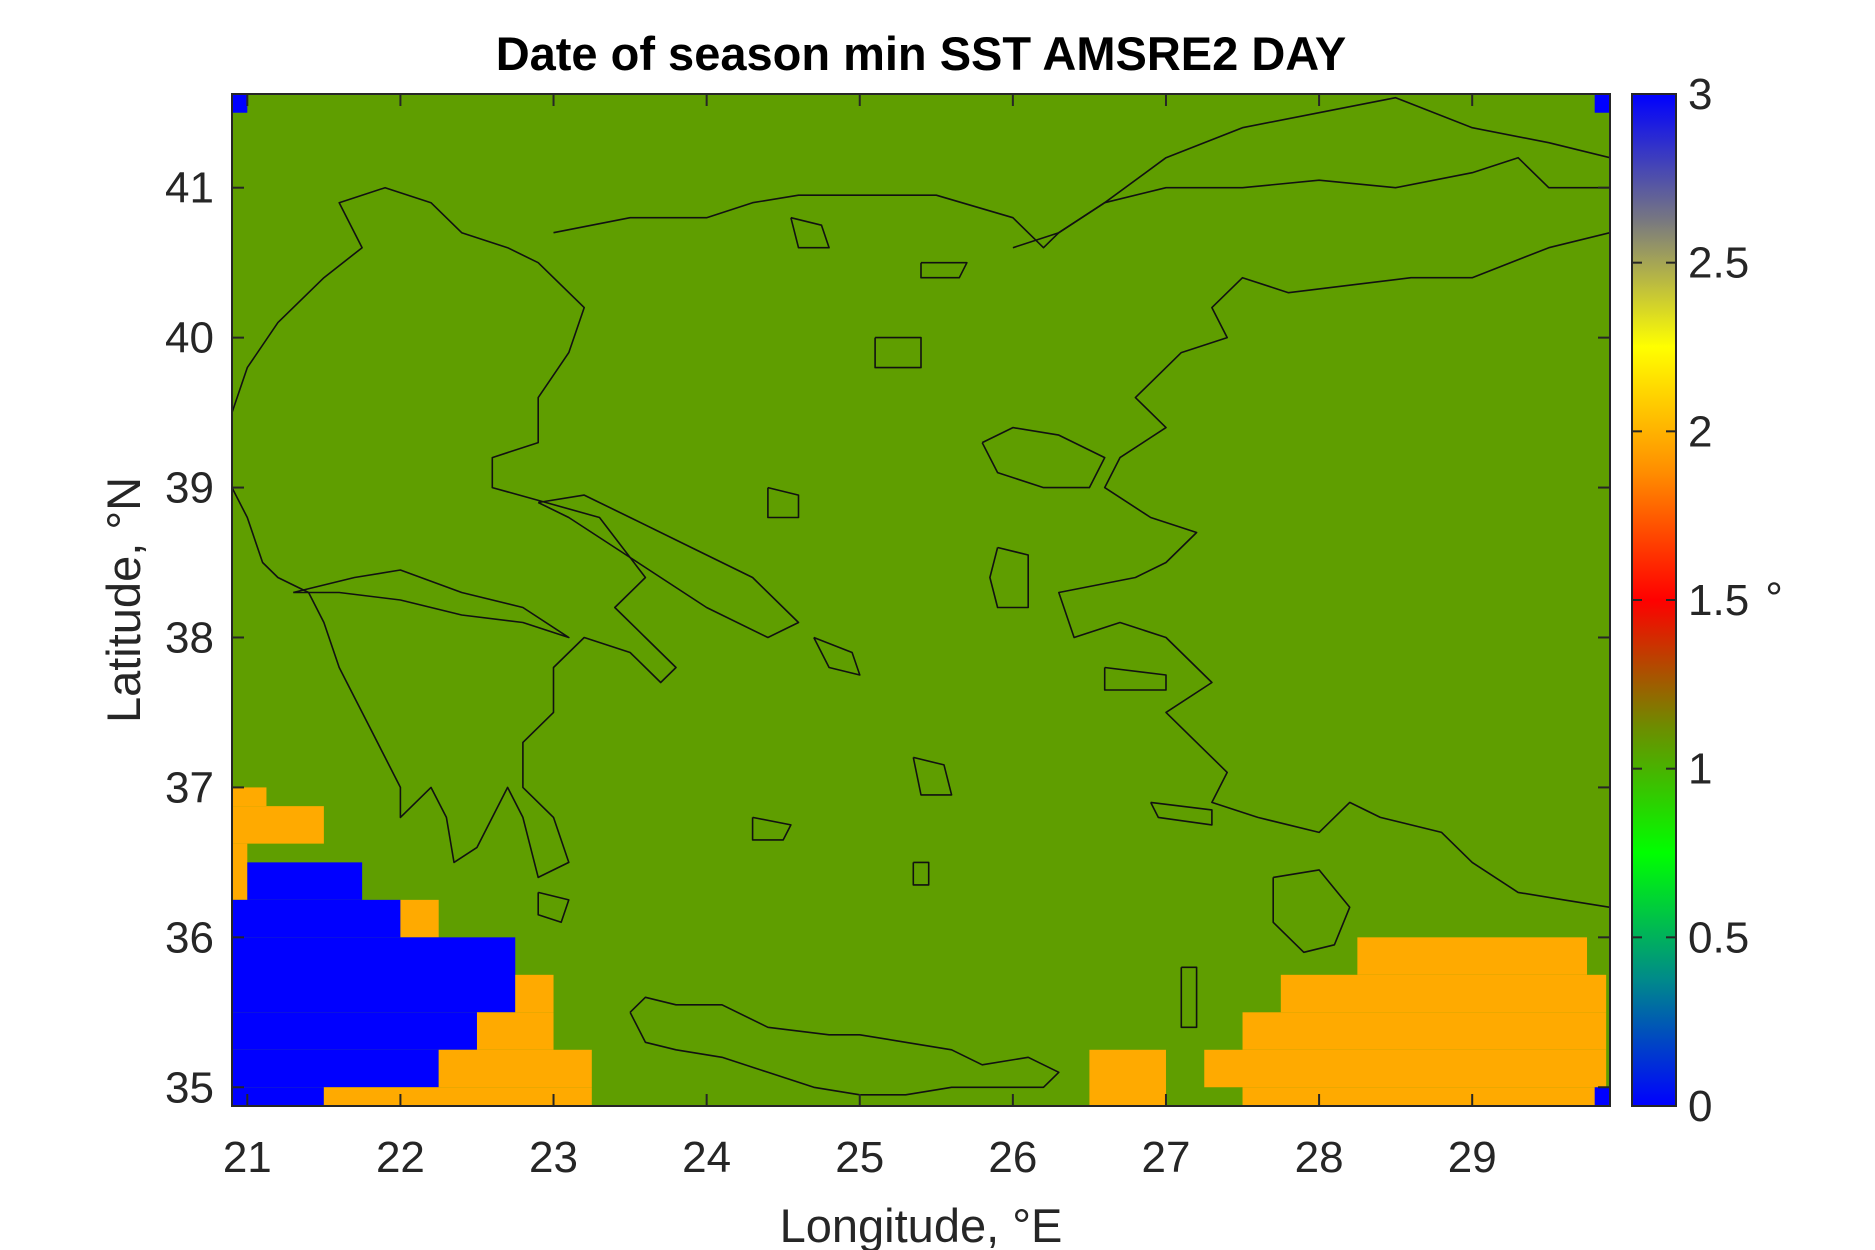 Image resolution: width=1875 pixels, height=1250 pixels. Describe the element at coordinates (932, 776) in the screenshot. I see `coastline-naxos` at that location.